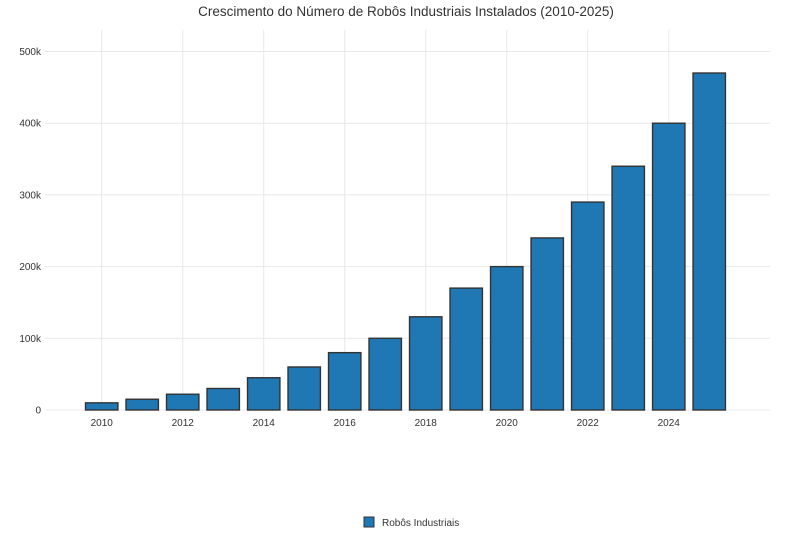  What do you see at coordinates (30, 267) in the screenshot?
I see `y-tick-label: 200k` at bounding box center [30, 267].